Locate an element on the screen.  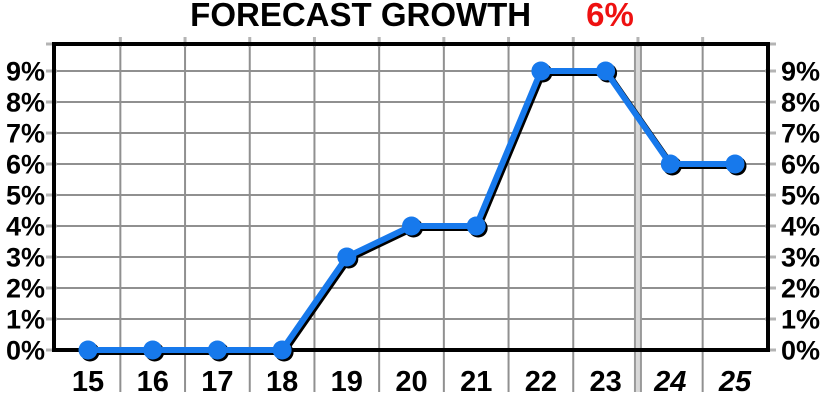
y-axis-label-right: 6% is located at coordinates (800, 165).